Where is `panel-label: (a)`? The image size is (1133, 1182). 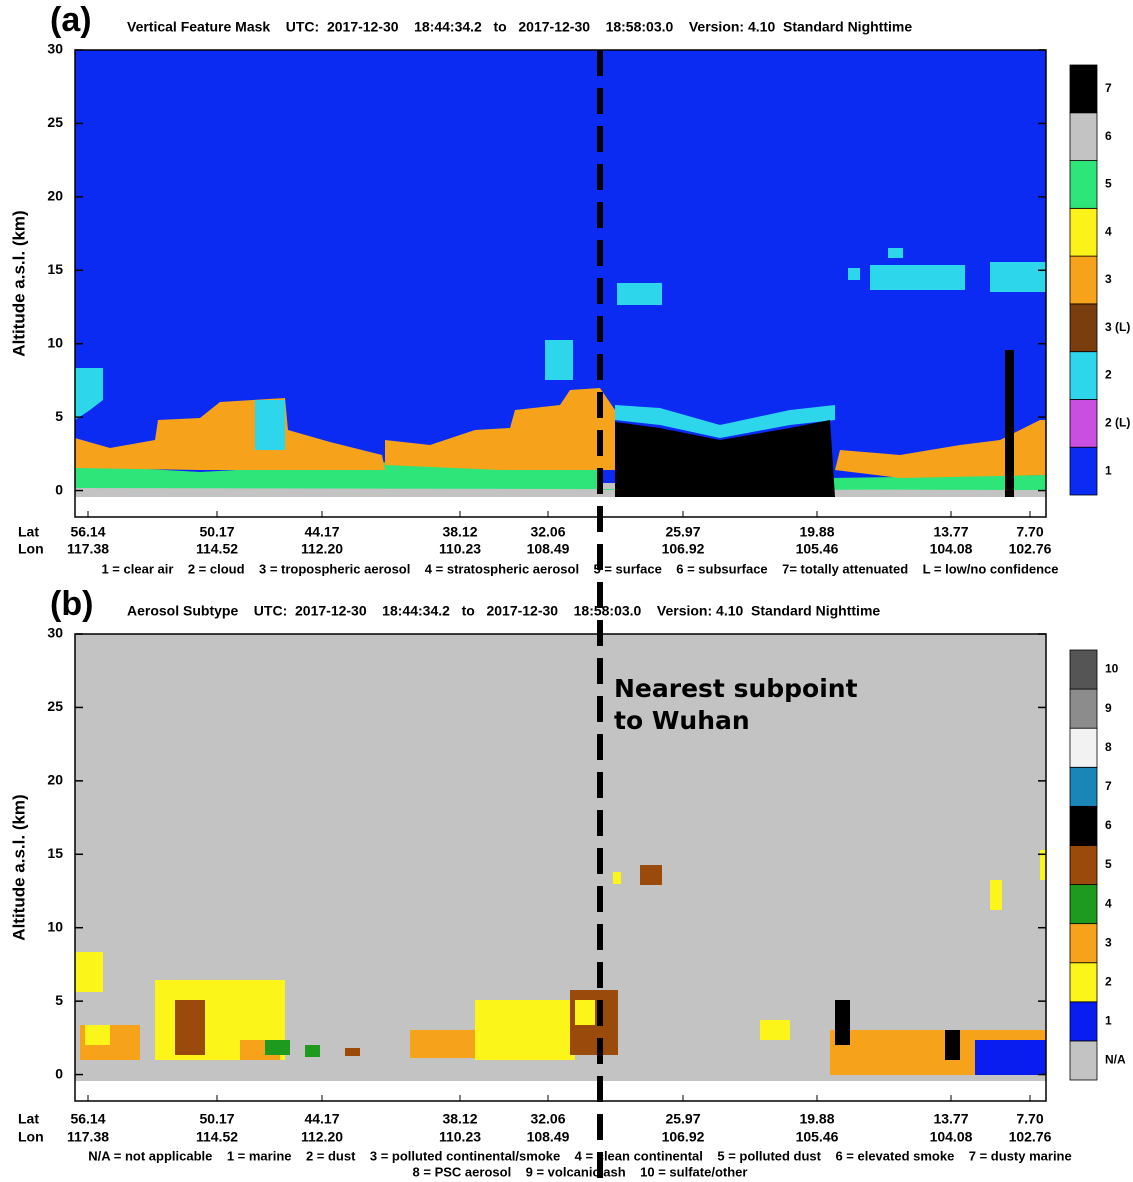
panel-label: (a) is located at coordinates (71, 20).